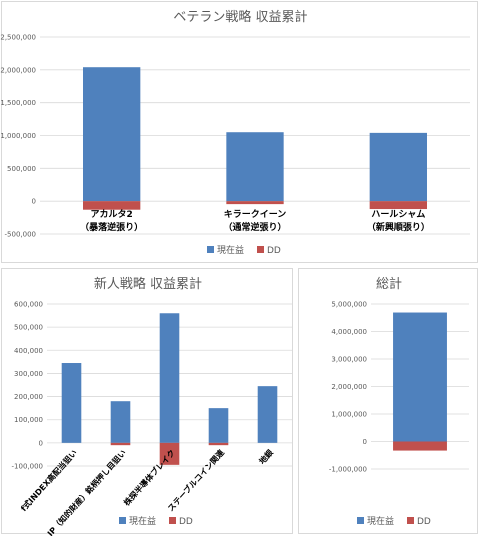 The image size is (480, 536). I want to click on category-label: （新興順張り）, so click(398, 227).